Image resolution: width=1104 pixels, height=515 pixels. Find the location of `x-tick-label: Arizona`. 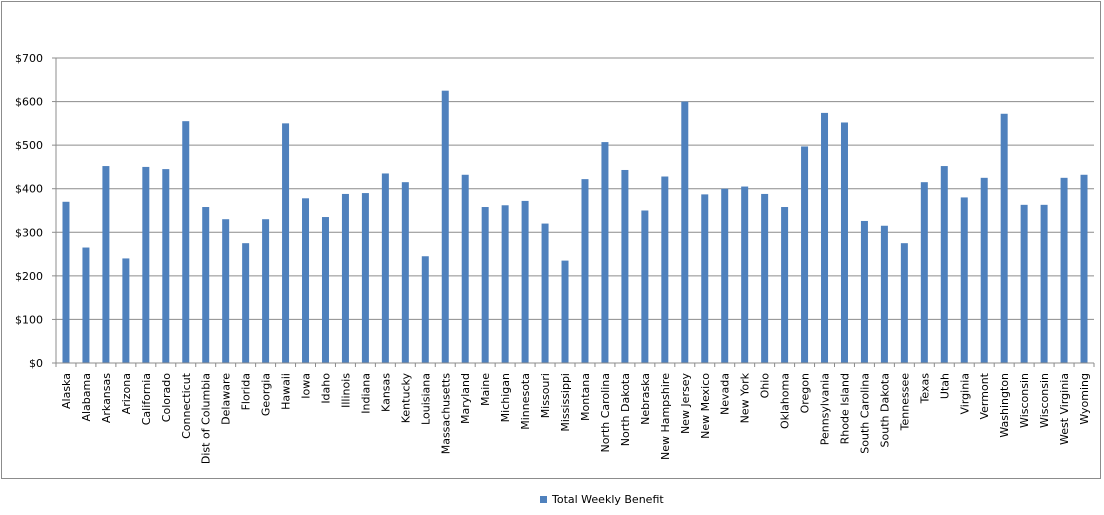

x-tick-label: Arizona is located at coordinates (126, 393).